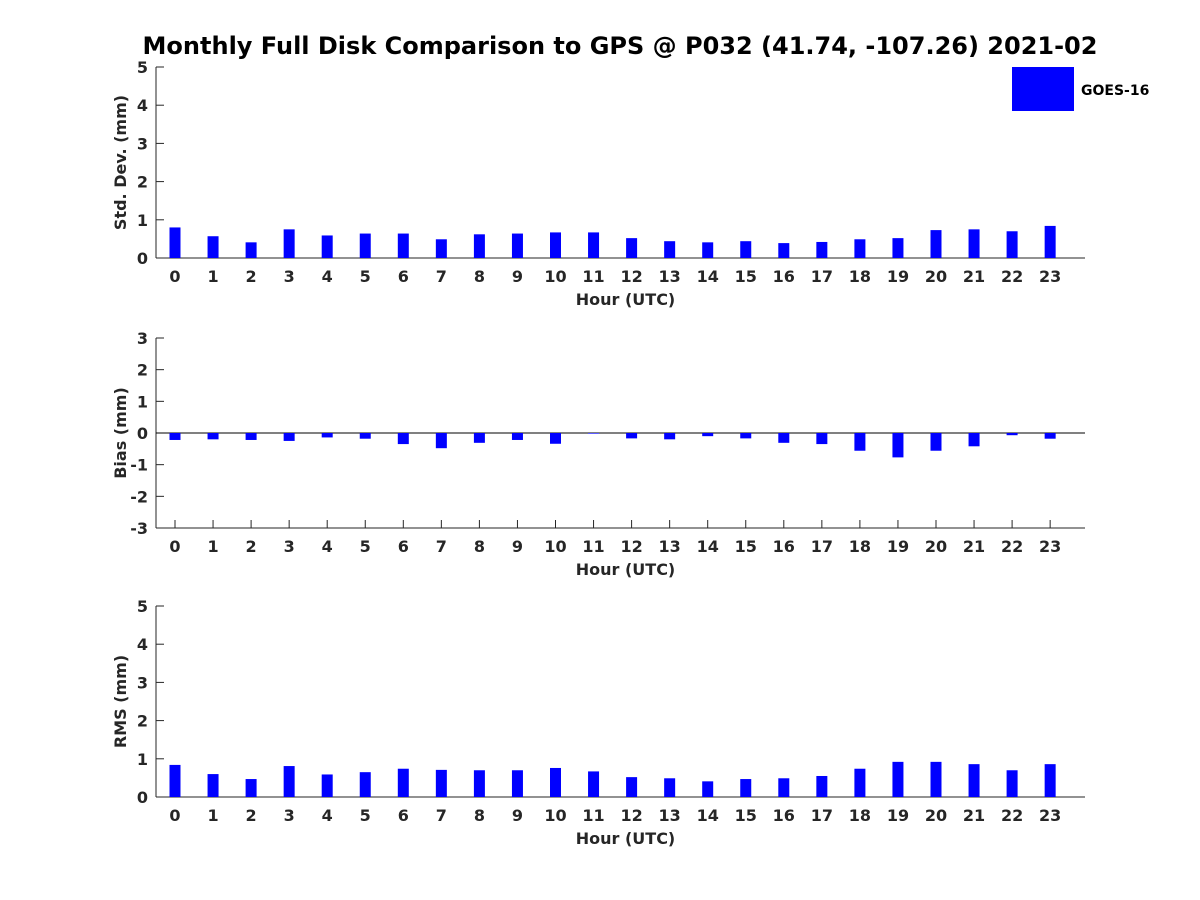 This screenshot has width=1200, height=900. I want to click on bias-x-tick-label: 3, so click(289, 546).